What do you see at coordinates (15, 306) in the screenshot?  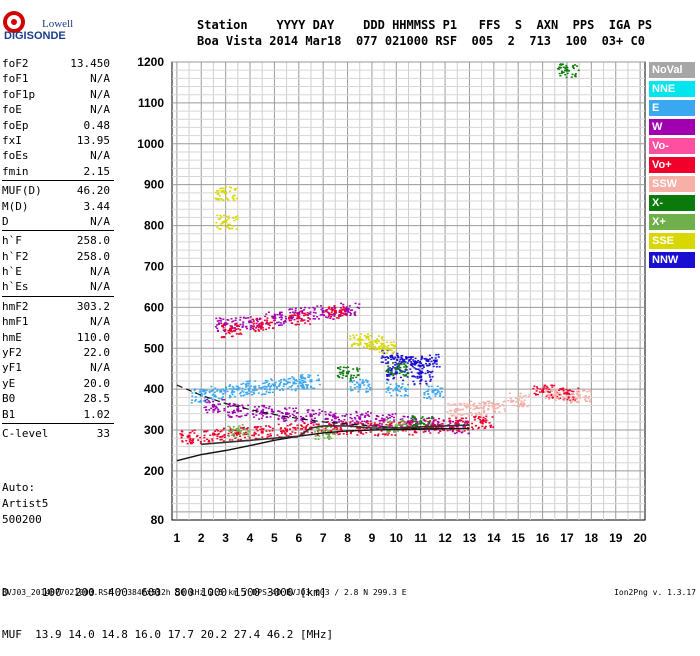 I see `param-name: hmF2` at bounding box center [15, 306].